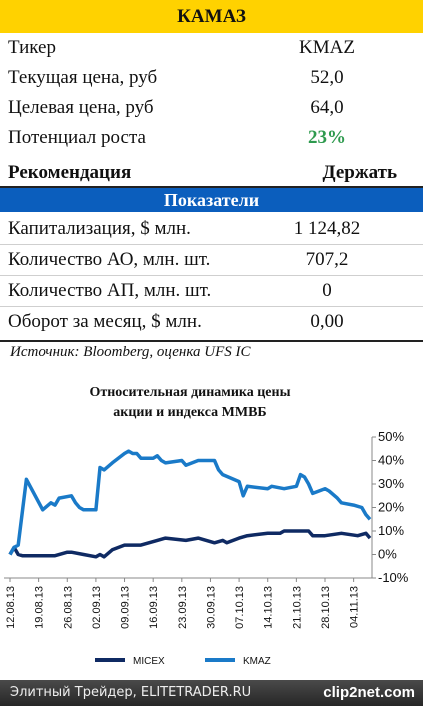  What do you see at coordinates (326, 607) in the screenshot?
I see `x-tick-label: 28.10.13` at bounding box center [326, 607].